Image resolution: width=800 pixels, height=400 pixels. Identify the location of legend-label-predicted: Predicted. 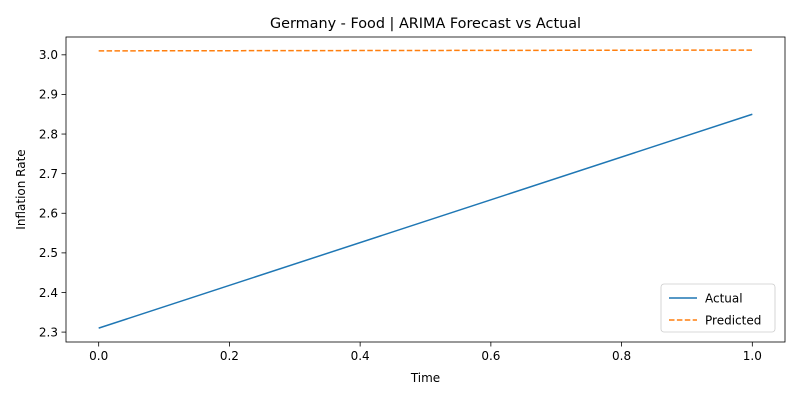
(733, 320).